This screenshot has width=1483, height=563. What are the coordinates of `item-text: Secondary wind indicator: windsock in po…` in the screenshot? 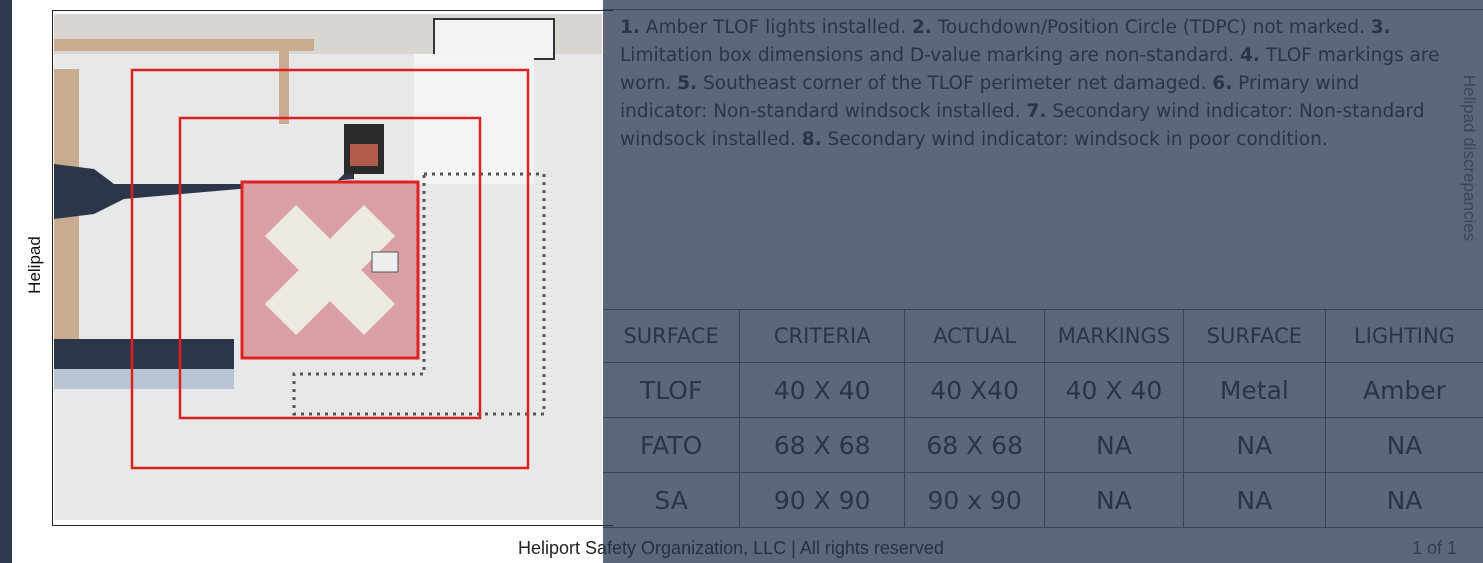 It's located at (1077, 139).